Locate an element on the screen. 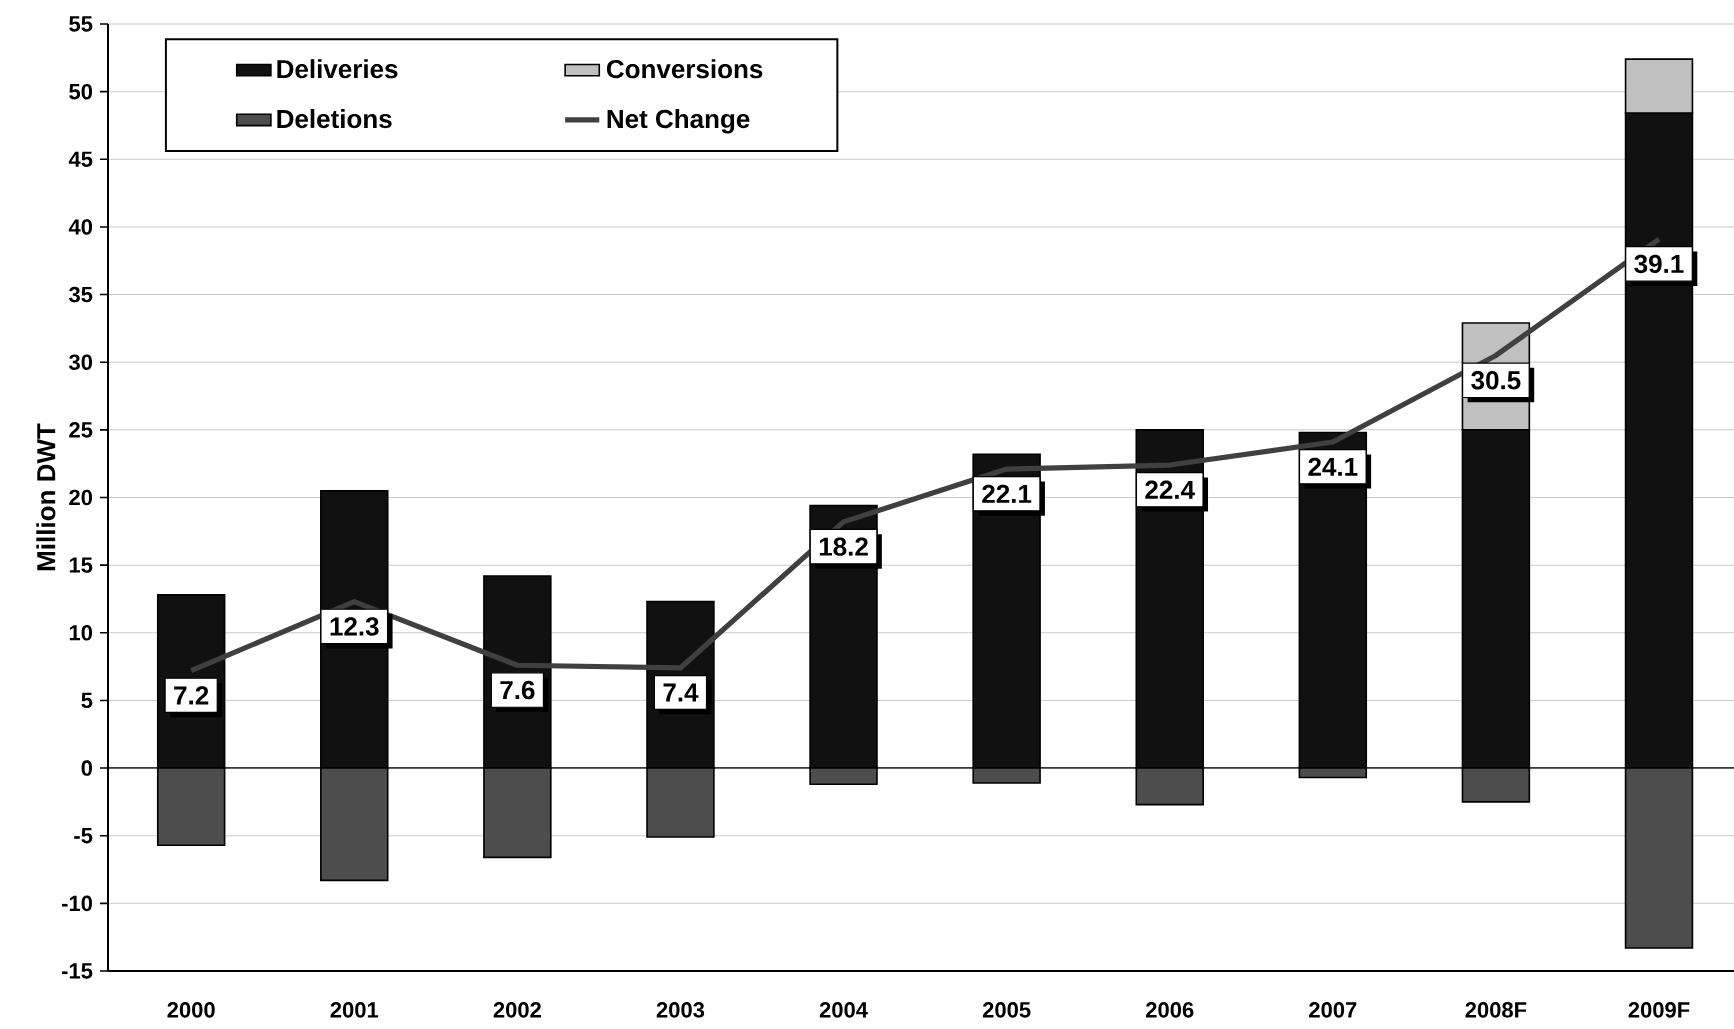  data-label: 7.4 is located at coordinates (681, 692).